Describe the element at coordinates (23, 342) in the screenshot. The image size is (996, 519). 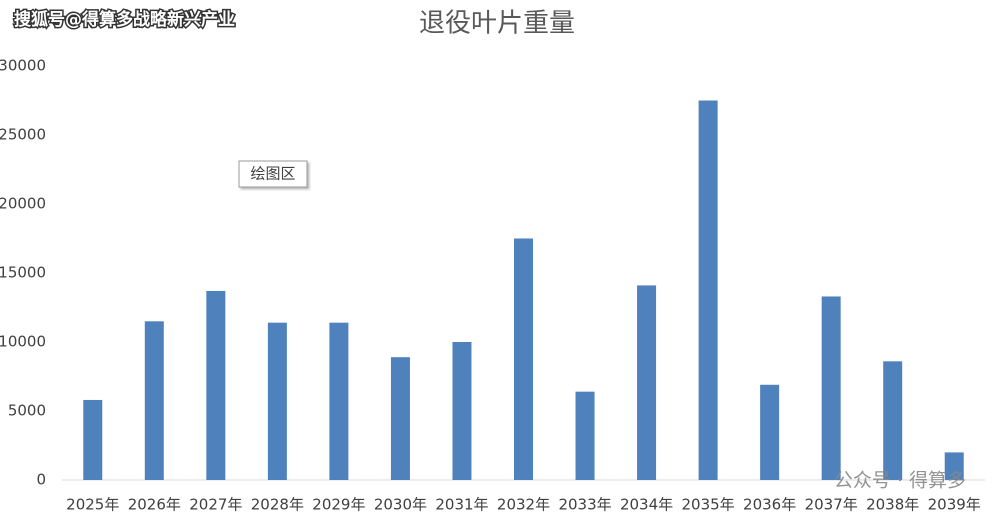
I see `y-tick-label: 10000` at that location.